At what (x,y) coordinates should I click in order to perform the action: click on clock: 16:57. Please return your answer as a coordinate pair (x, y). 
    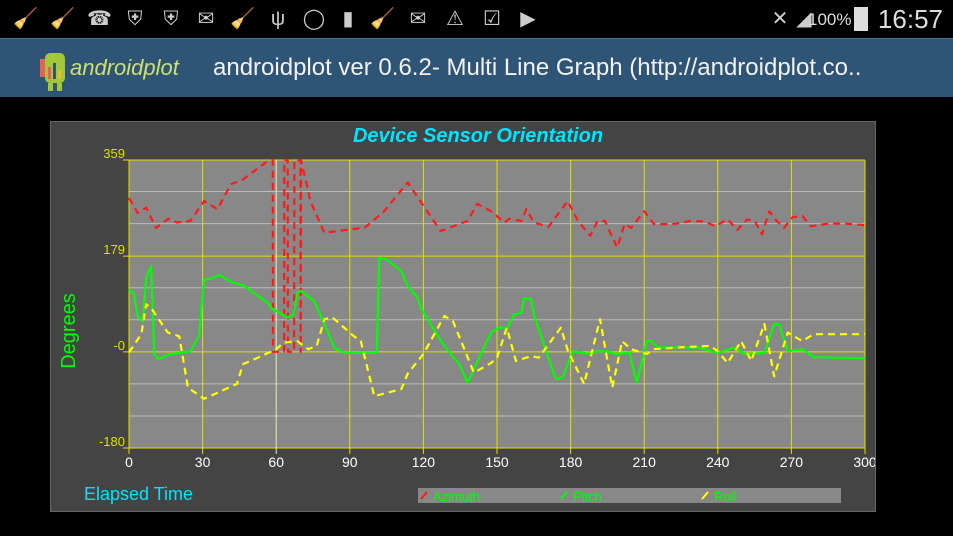
    Looking at the image, I should click on (910, 19).